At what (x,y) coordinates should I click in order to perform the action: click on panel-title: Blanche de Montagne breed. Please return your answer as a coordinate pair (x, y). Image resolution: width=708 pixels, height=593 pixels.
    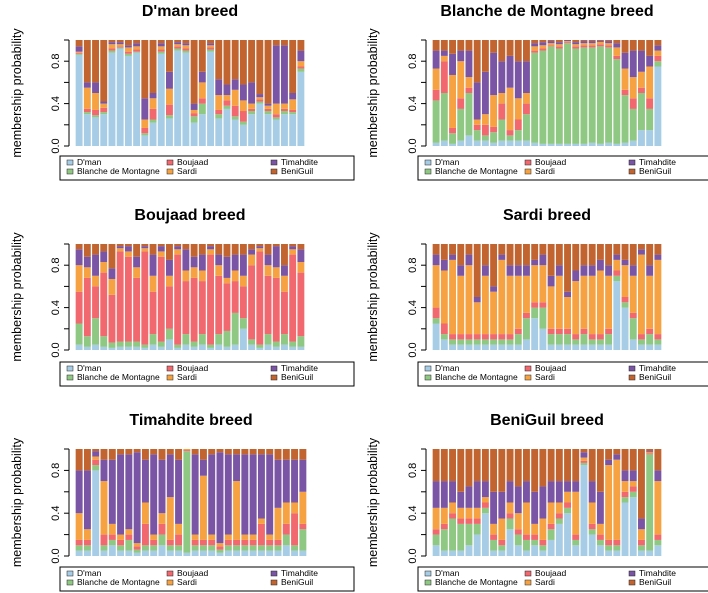
    Looking at the image, I should click on (546, 11).